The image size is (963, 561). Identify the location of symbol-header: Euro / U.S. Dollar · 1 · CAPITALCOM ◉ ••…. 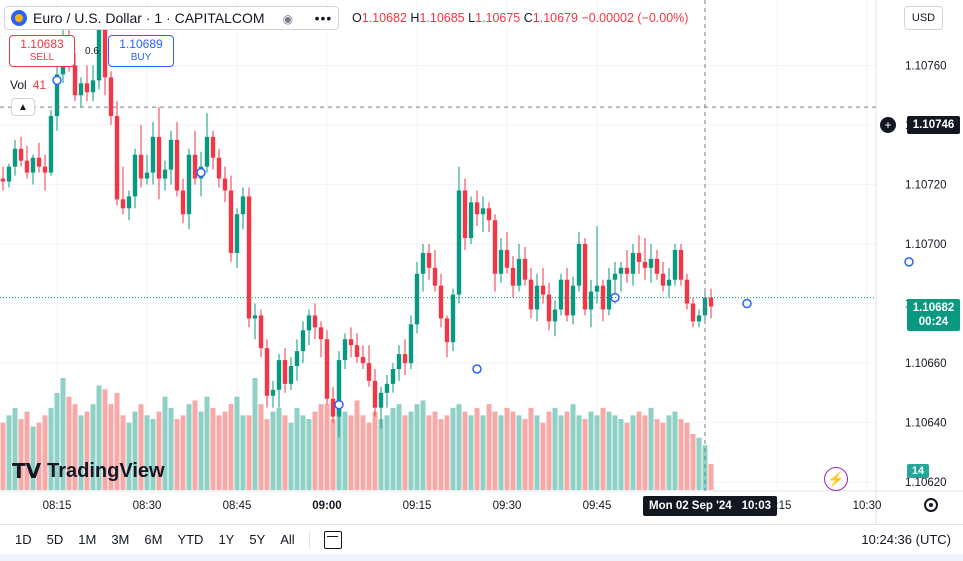
(172, 18).